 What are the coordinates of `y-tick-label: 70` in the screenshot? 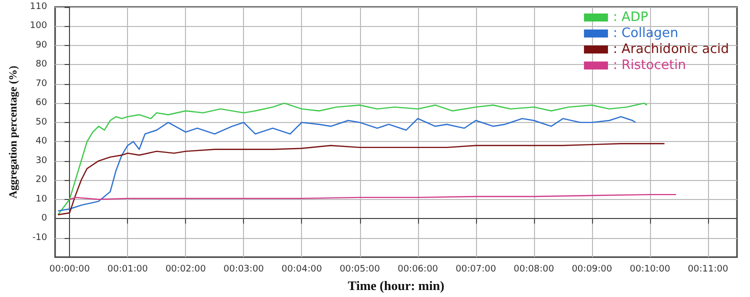 It's located at (42, 83).